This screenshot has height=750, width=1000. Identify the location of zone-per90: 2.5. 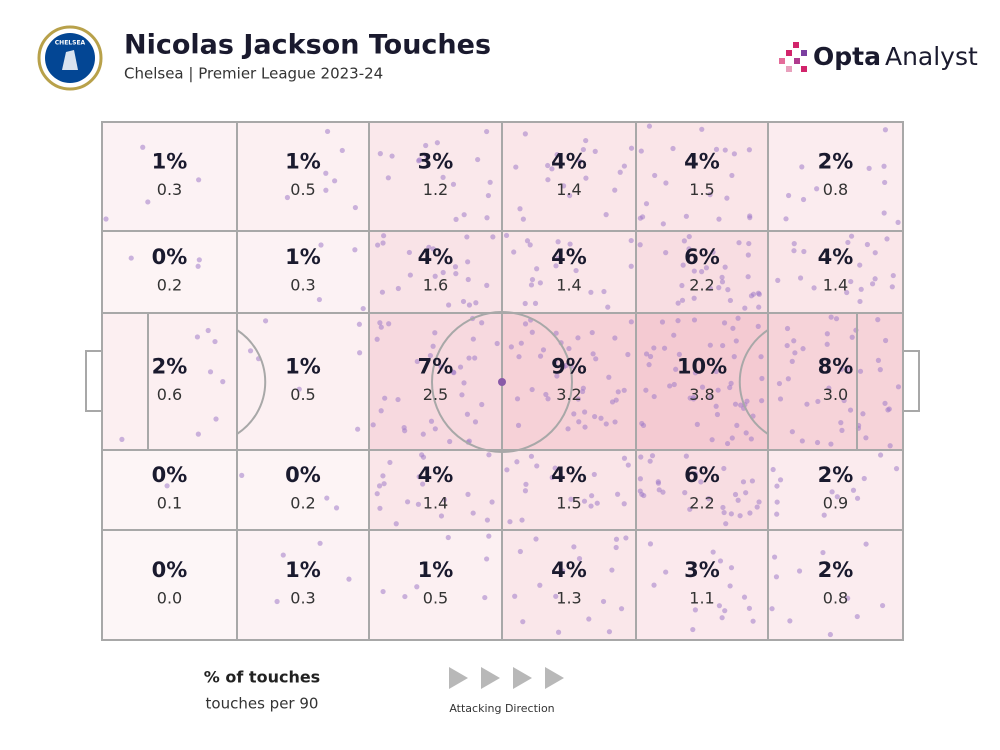
(435, 394).